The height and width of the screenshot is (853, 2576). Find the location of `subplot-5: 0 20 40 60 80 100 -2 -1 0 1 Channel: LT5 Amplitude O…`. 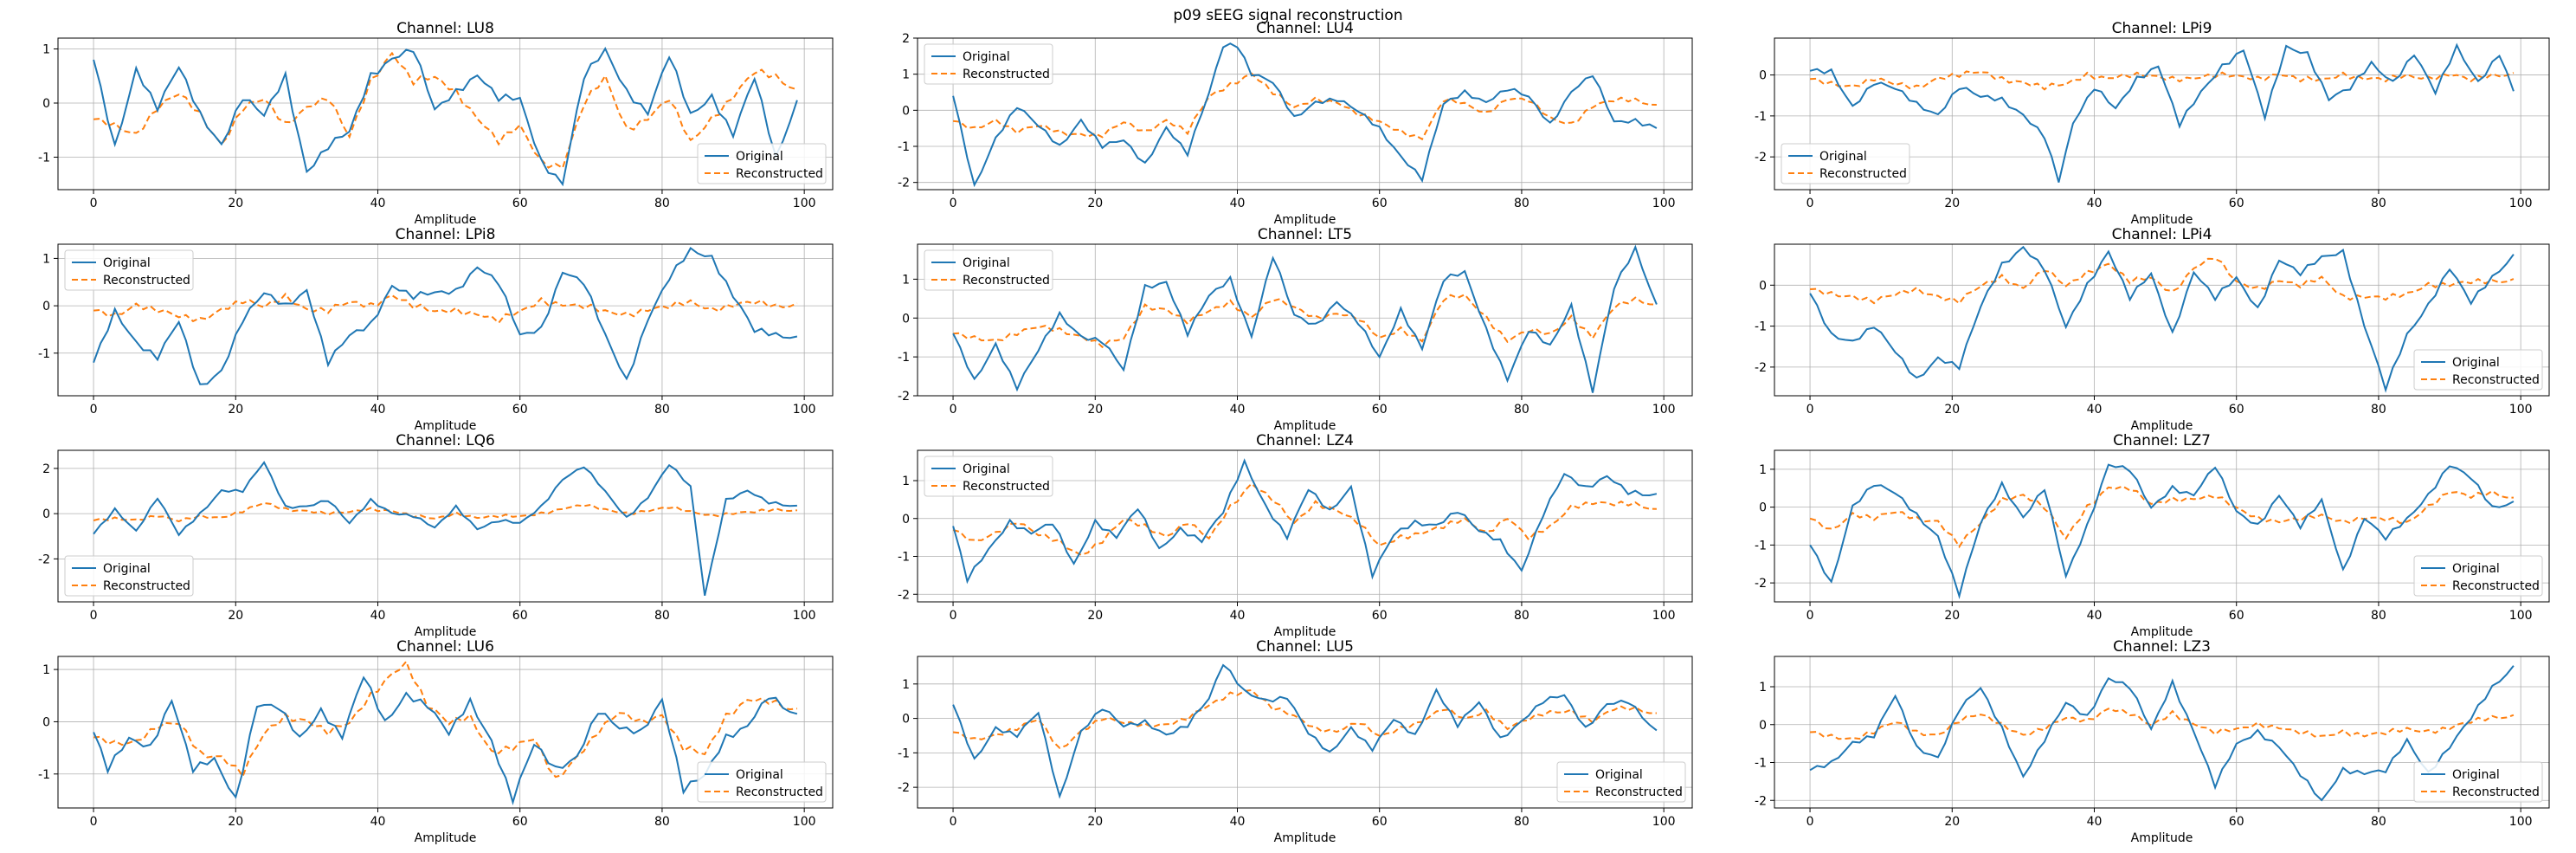

subplot-5: 0 20 40 60 80 100 -2 -1 0 1 Channel: LT5 Amplitude O… is located at coordinates (1295, 330).